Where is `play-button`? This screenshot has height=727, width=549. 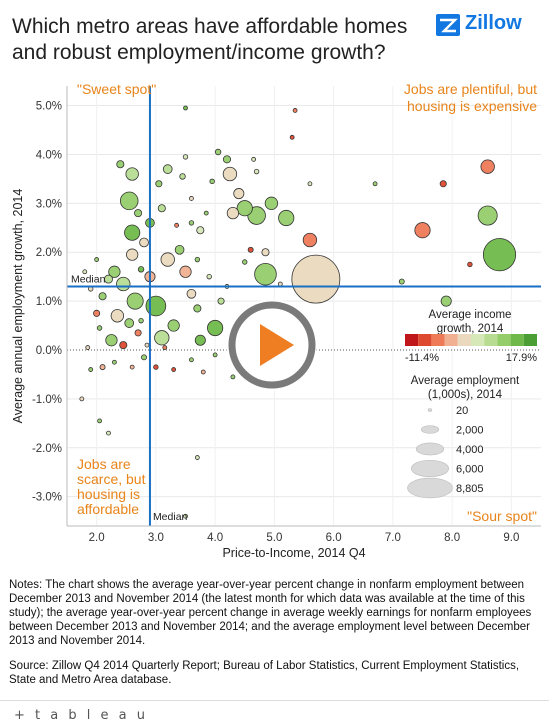
play-button is located at coordinates (272, 345).